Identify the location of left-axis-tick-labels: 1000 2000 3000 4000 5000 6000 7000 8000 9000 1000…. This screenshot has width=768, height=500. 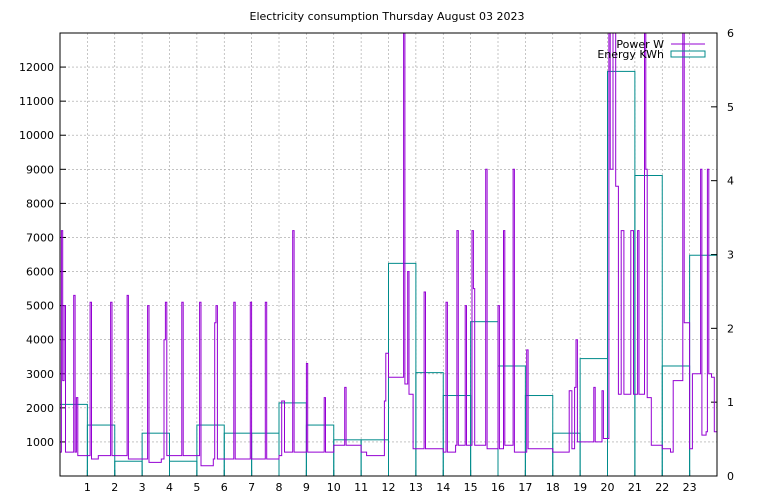
(36, 255).